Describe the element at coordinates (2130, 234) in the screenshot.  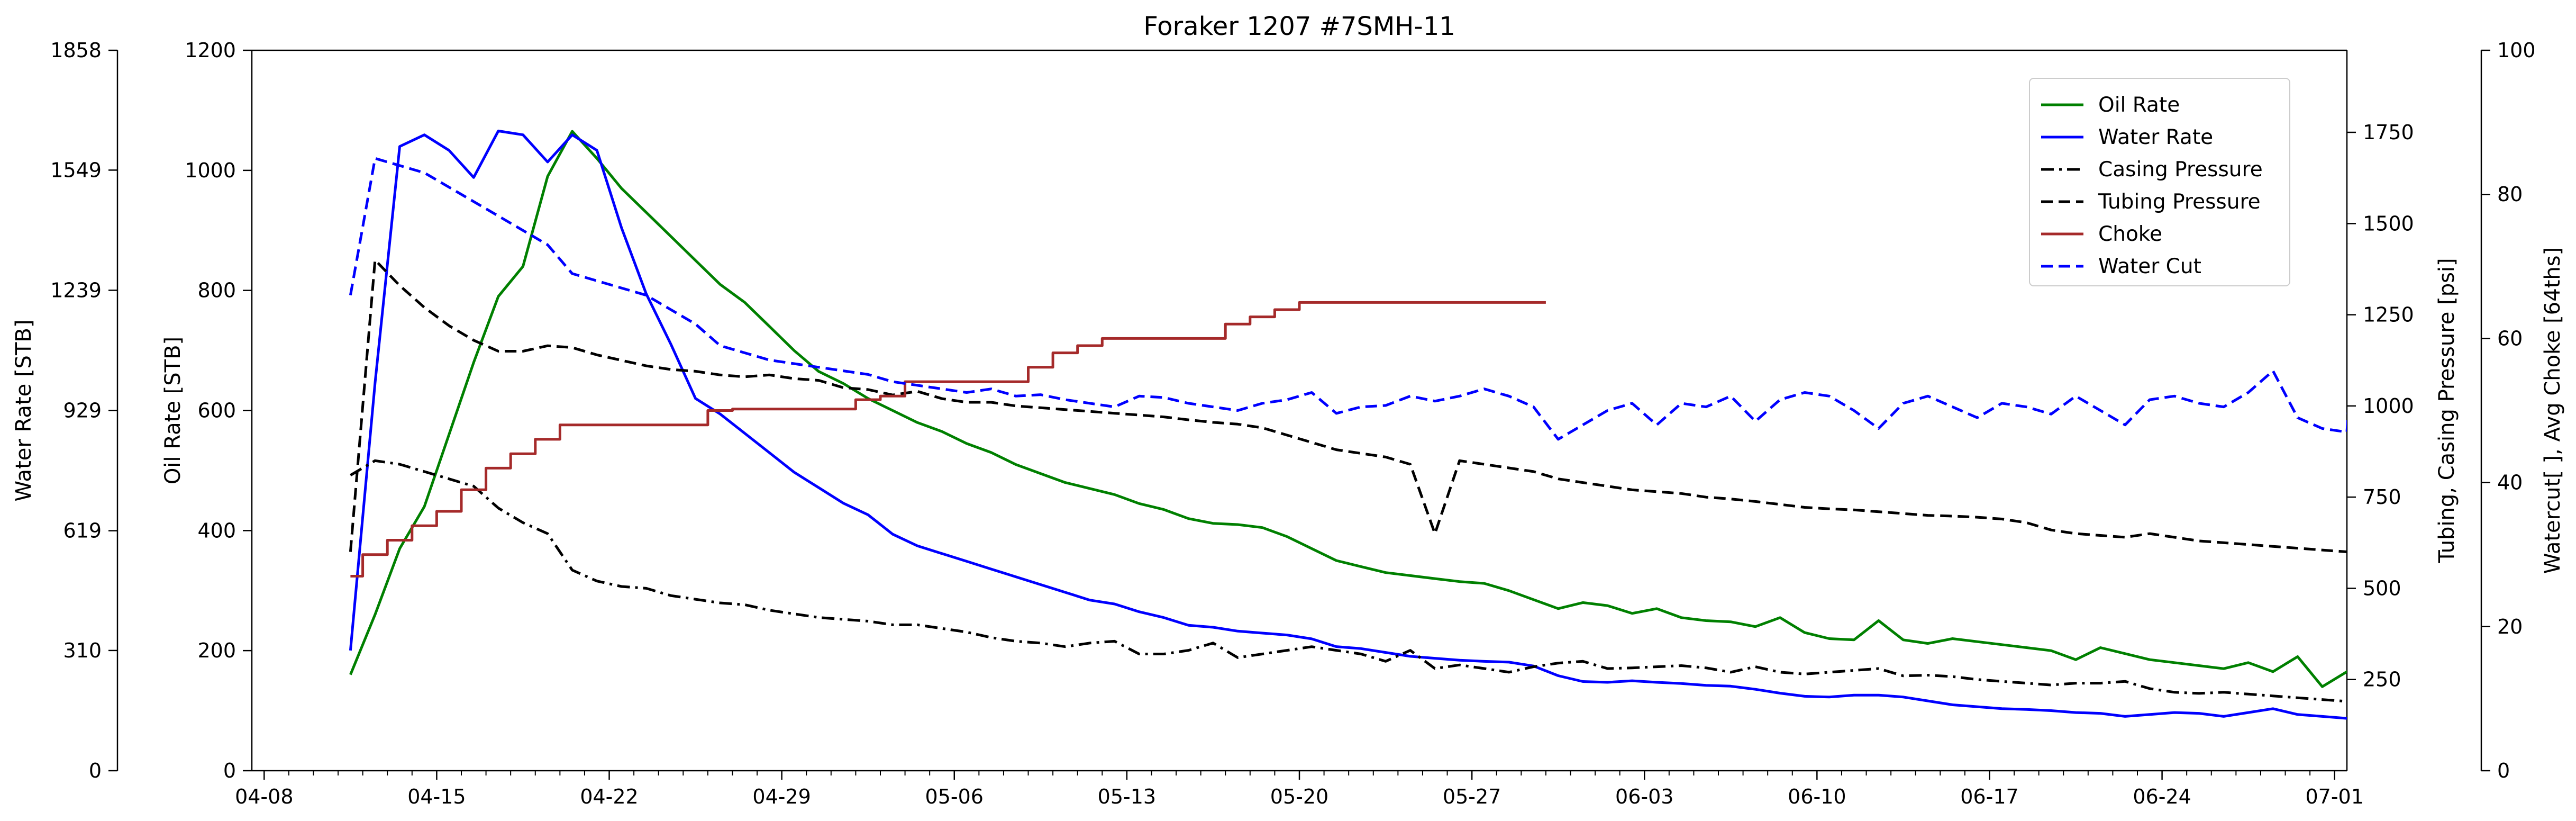
I see `legend-entry: Choke` at that location.